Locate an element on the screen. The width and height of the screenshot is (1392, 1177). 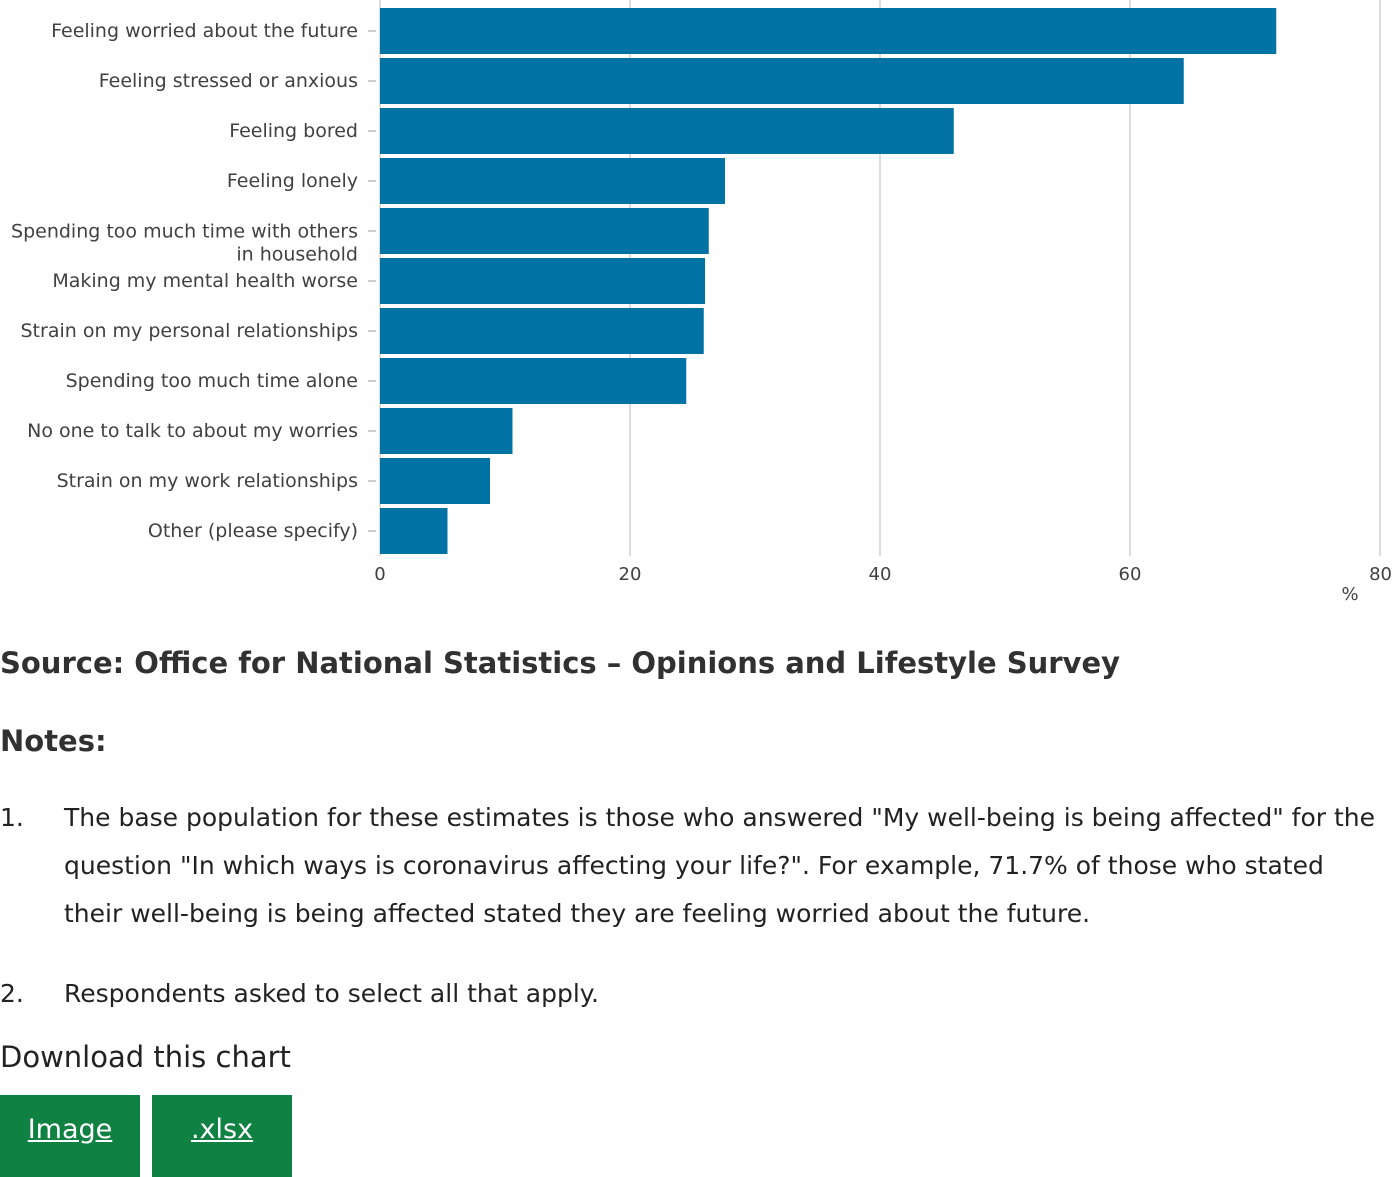
category-label: Other (please specify) is located at coordinates (253, 531).